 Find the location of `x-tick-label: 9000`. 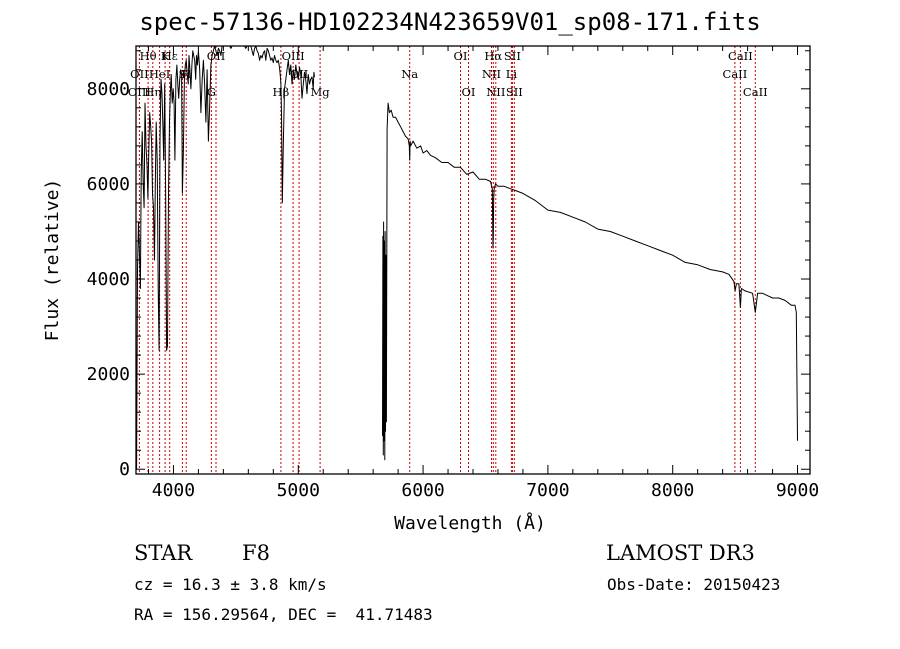

x-tick-label: 9000 is located at coordinates (797, 490).